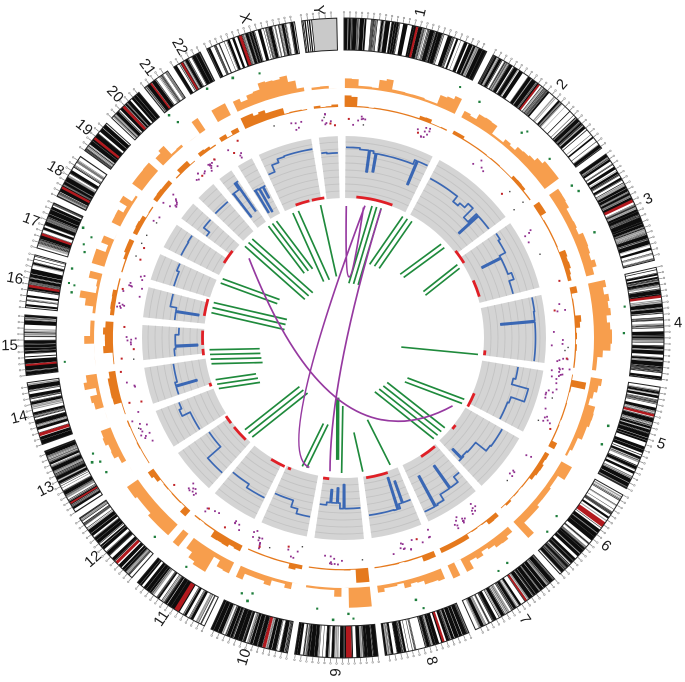 Image resolution: width=685 pixels, height=682 pixels. I want to click on svg-text: X, so click(245, 18).